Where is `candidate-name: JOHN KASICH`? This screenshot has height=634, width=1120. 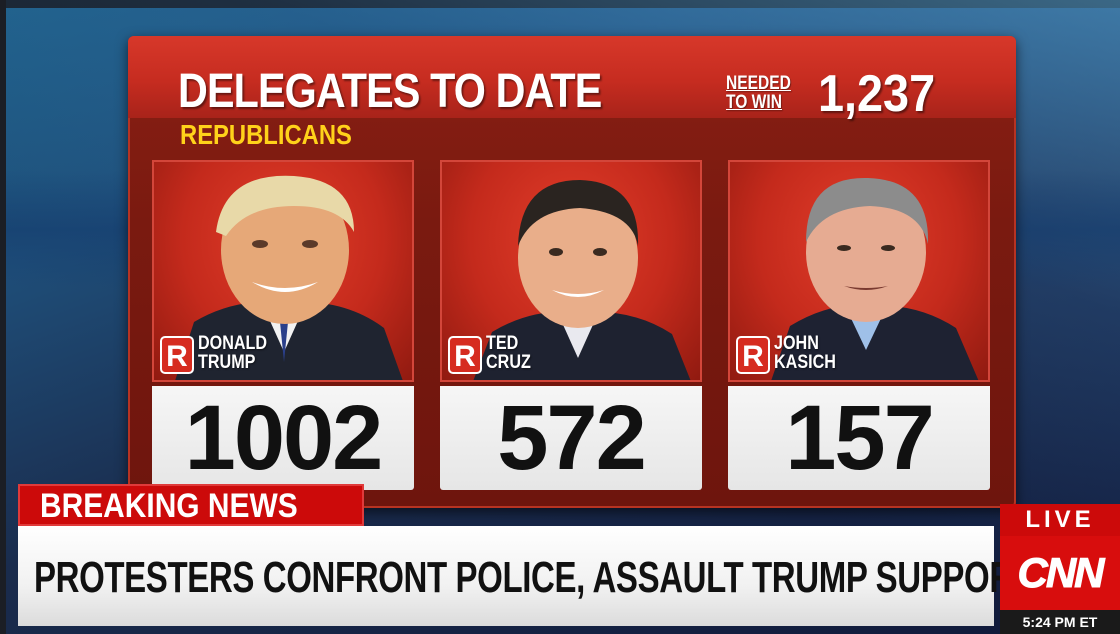 candidate-name: JOHN KASICH is located at coordinates (805, 353).